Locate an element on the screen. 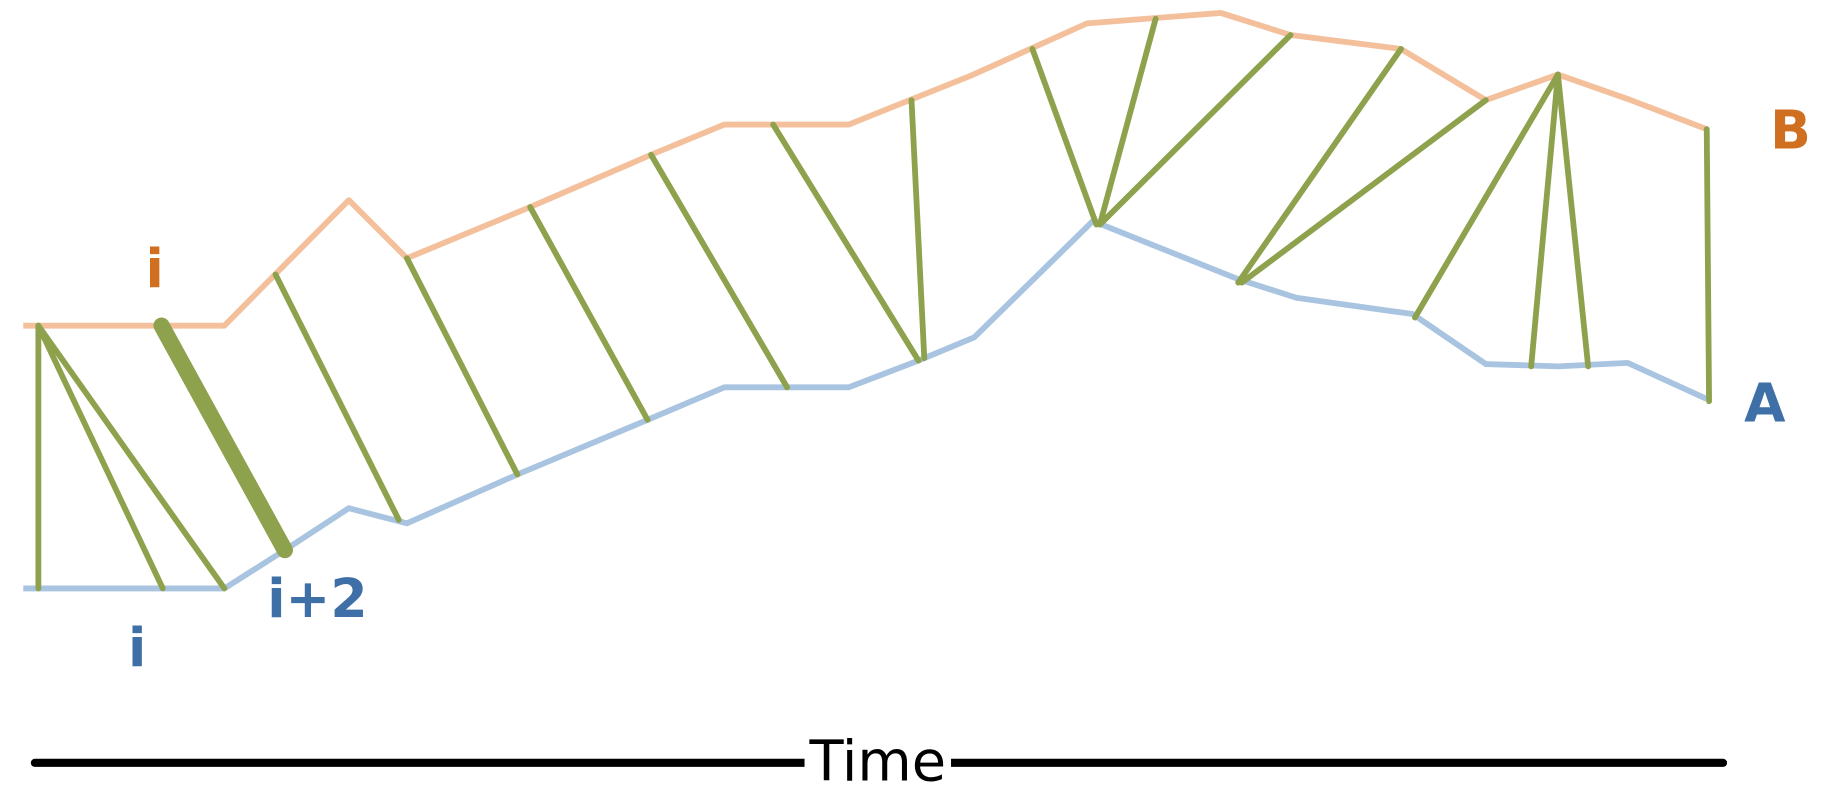 The width and height of the screenshot is (1823, 799). axis-label-bg is located at coordinates (878, 761).